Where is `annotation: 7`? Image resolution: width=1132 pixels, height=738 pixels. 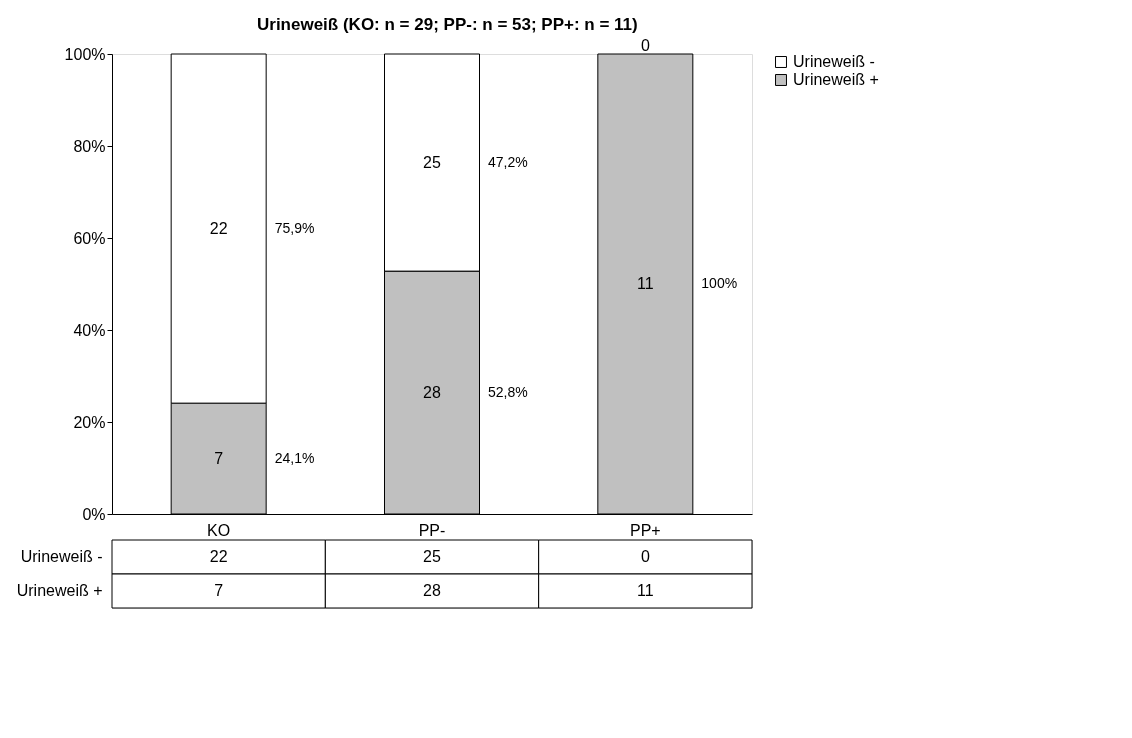
annotation: 7 is located at coordinates (219, 458).